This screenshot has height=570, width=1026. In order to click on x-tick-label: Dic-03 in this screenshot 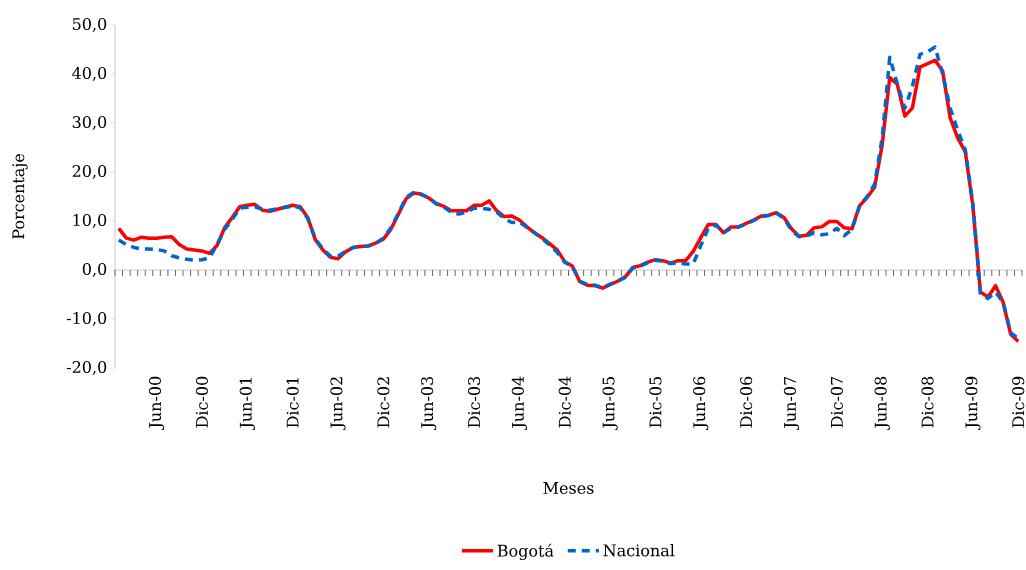, I will do `click(474, 402)`.